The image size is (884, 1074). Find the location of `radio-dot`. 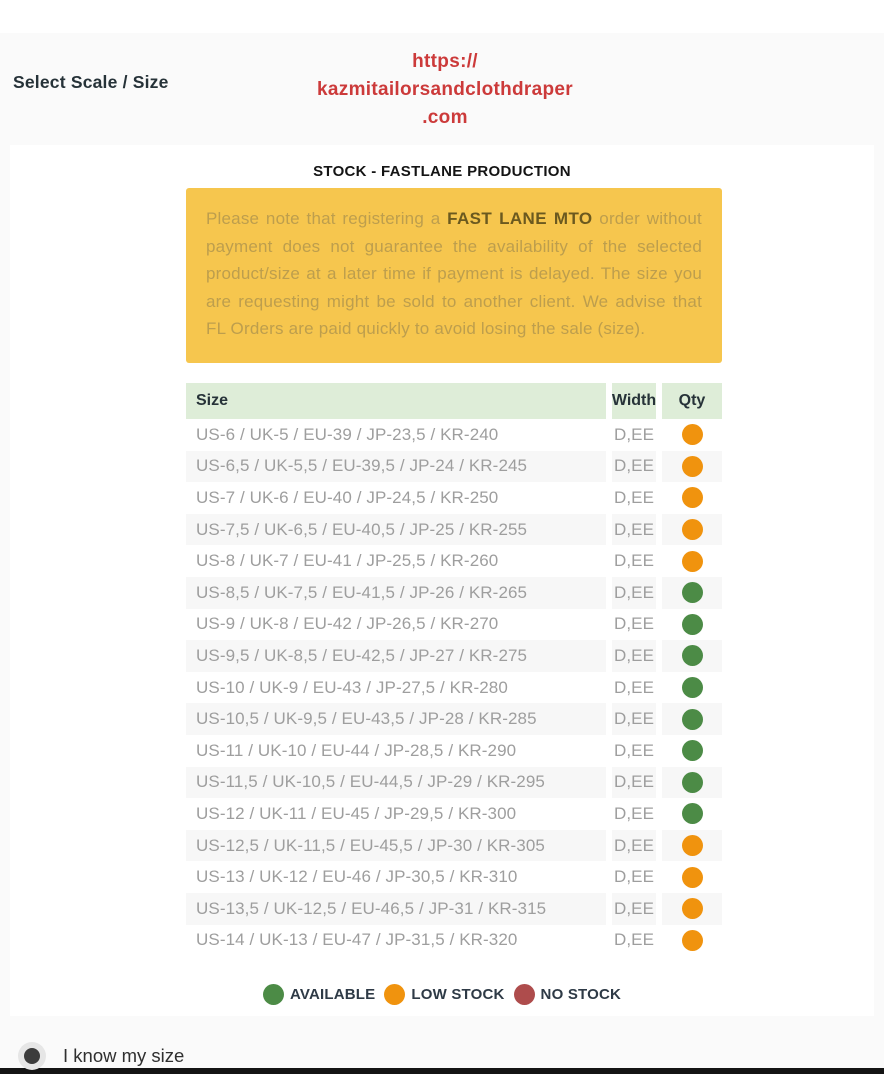

radio-dot is located at coordinates (32, 1056).